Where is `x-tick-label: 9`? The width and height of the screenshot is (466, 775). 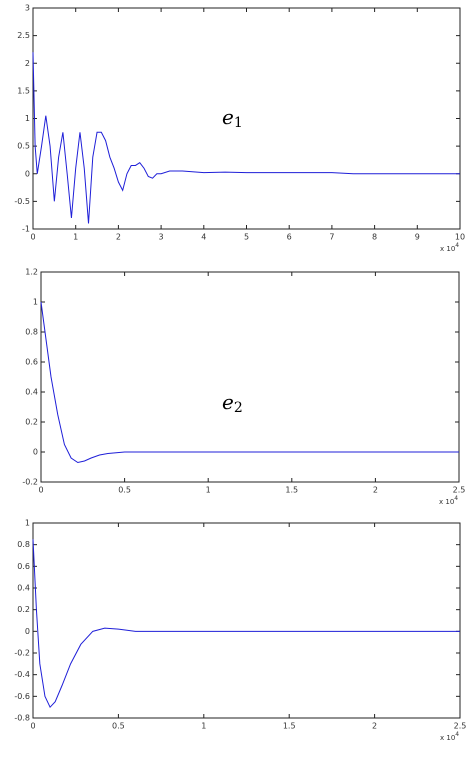
x-tick-label: 9 is located at coordinates (417, 237).